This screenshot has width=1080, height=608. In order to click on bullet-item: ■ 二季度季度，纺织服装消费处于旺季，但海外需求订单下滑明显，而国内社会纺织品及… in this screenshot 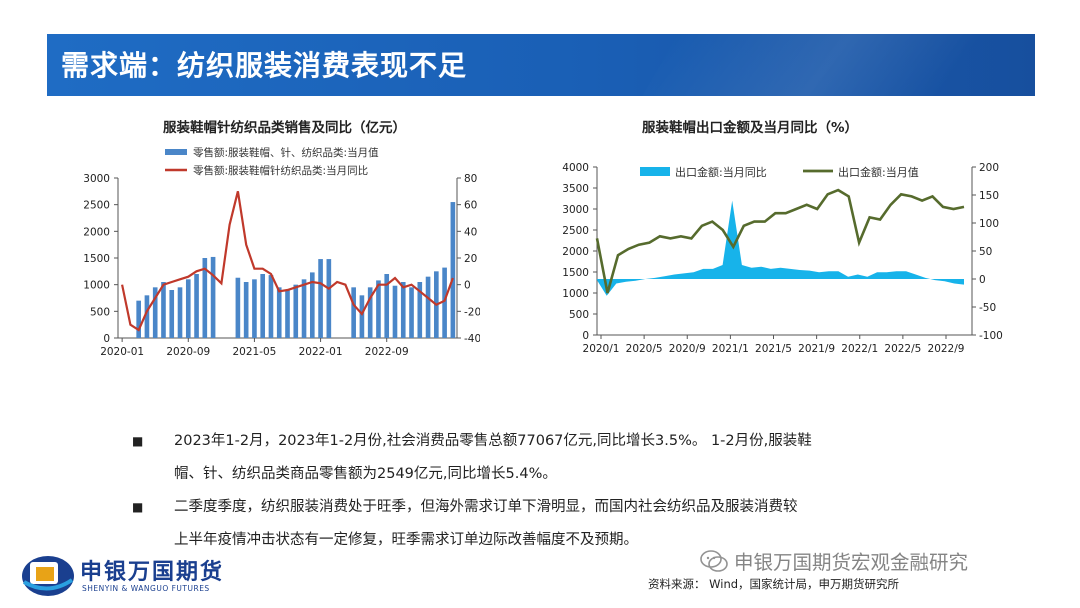, I will do `click(560, 524)`.